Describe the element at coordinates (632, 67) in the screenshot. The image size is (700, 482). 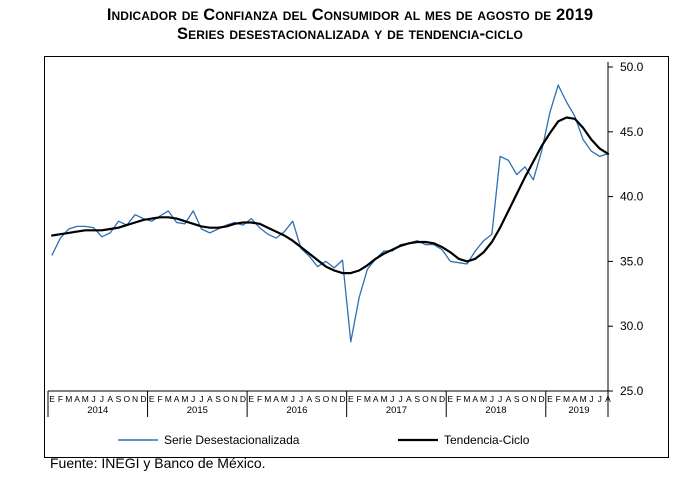
I see `y-tick-label: 50.0` at that location.